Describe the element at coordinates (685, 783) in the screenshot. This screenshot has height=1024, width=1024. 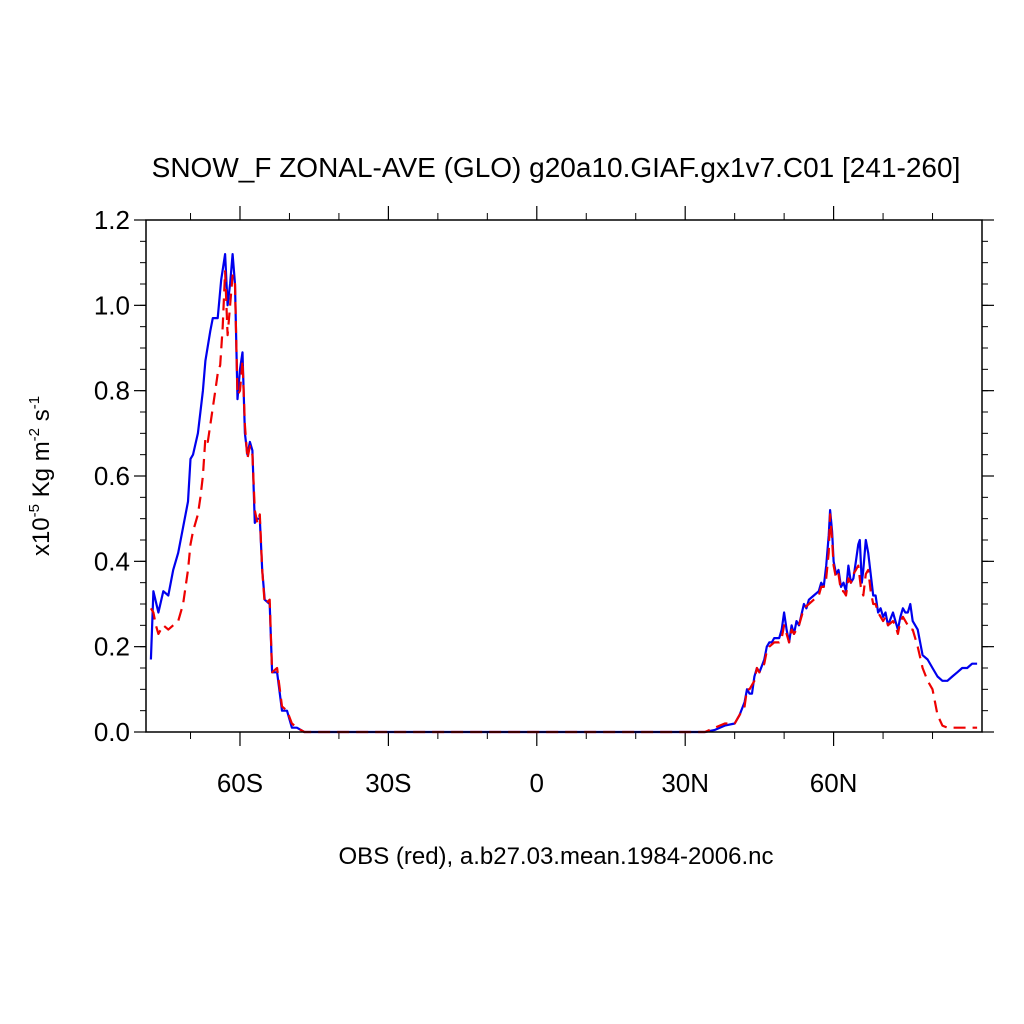
I see `x-tick-label: 30N` at that location.